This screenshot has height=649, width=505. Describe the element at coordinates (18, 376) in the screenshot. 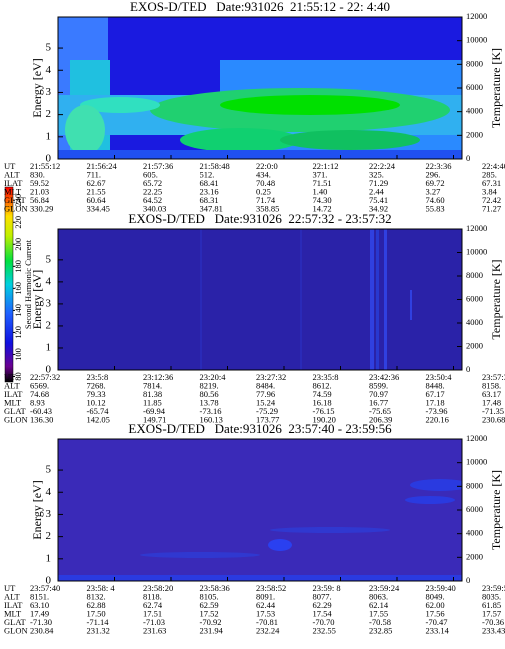

I see `colorbar-tick-label: 80` at that location.